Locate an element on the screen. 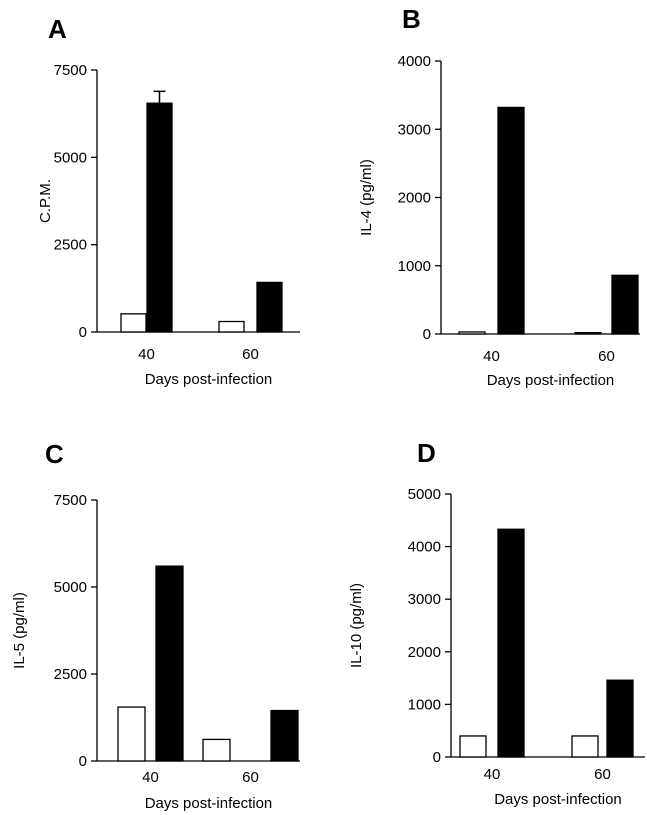 This screenshot has height=815, width=647. y-axis-title: IL-5 (pg/ml) is located at coordinates (19, 630).